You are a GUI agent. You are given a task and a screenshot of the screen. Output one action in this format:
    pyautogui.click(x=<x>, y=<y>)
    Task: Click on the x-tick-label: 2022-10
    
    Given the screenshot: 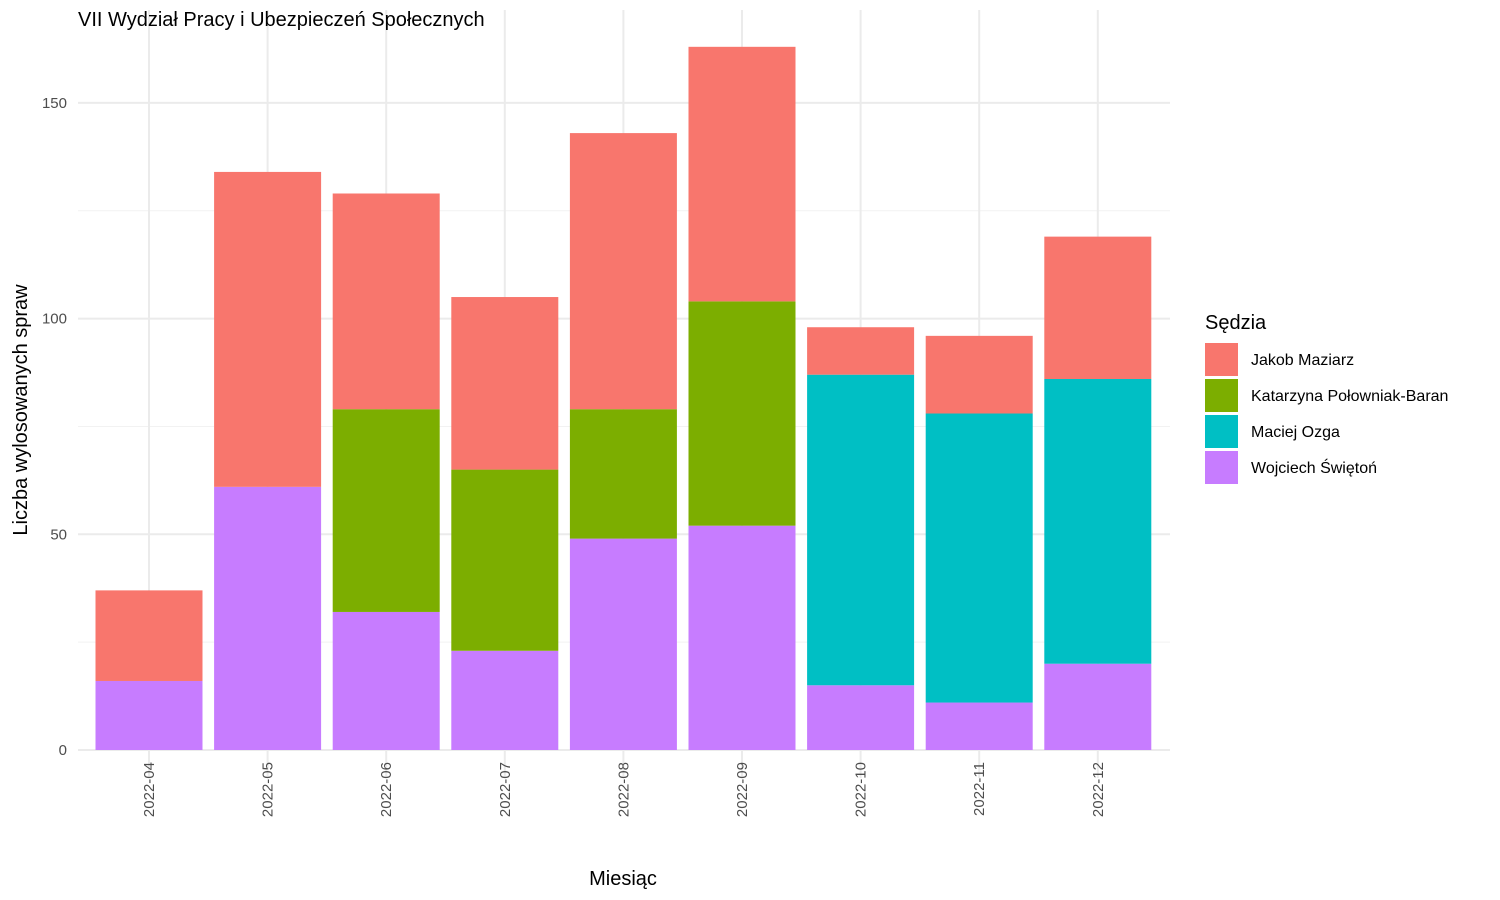 What is the action you would take?
    pyautogui.click(x=861, y=789)
    